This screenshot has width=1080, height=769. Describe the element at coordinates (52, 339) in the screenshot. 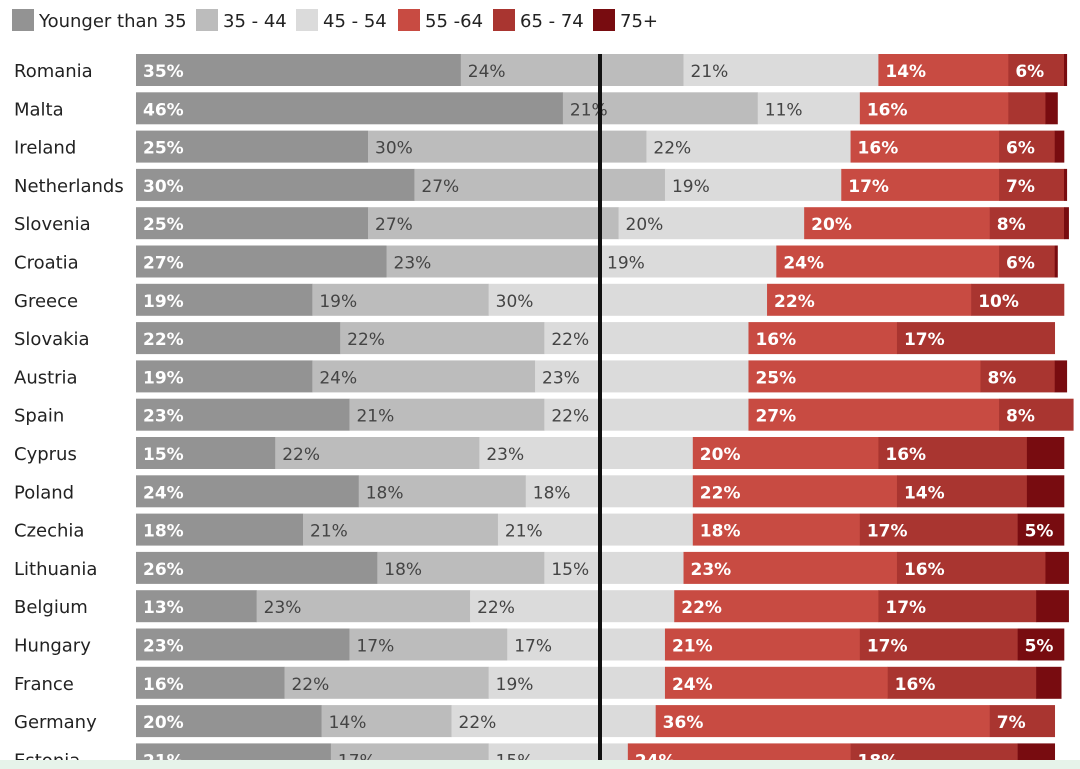

I see `category-label: Slovakia` at that location.